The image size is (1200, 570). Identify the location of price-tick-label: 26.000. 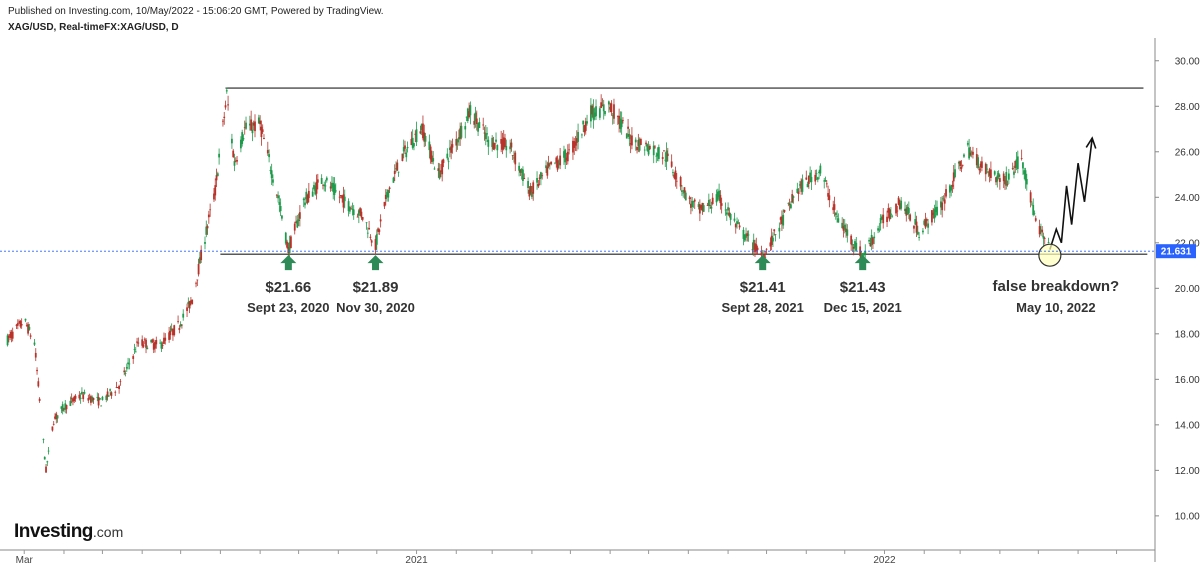
(1187, 152).